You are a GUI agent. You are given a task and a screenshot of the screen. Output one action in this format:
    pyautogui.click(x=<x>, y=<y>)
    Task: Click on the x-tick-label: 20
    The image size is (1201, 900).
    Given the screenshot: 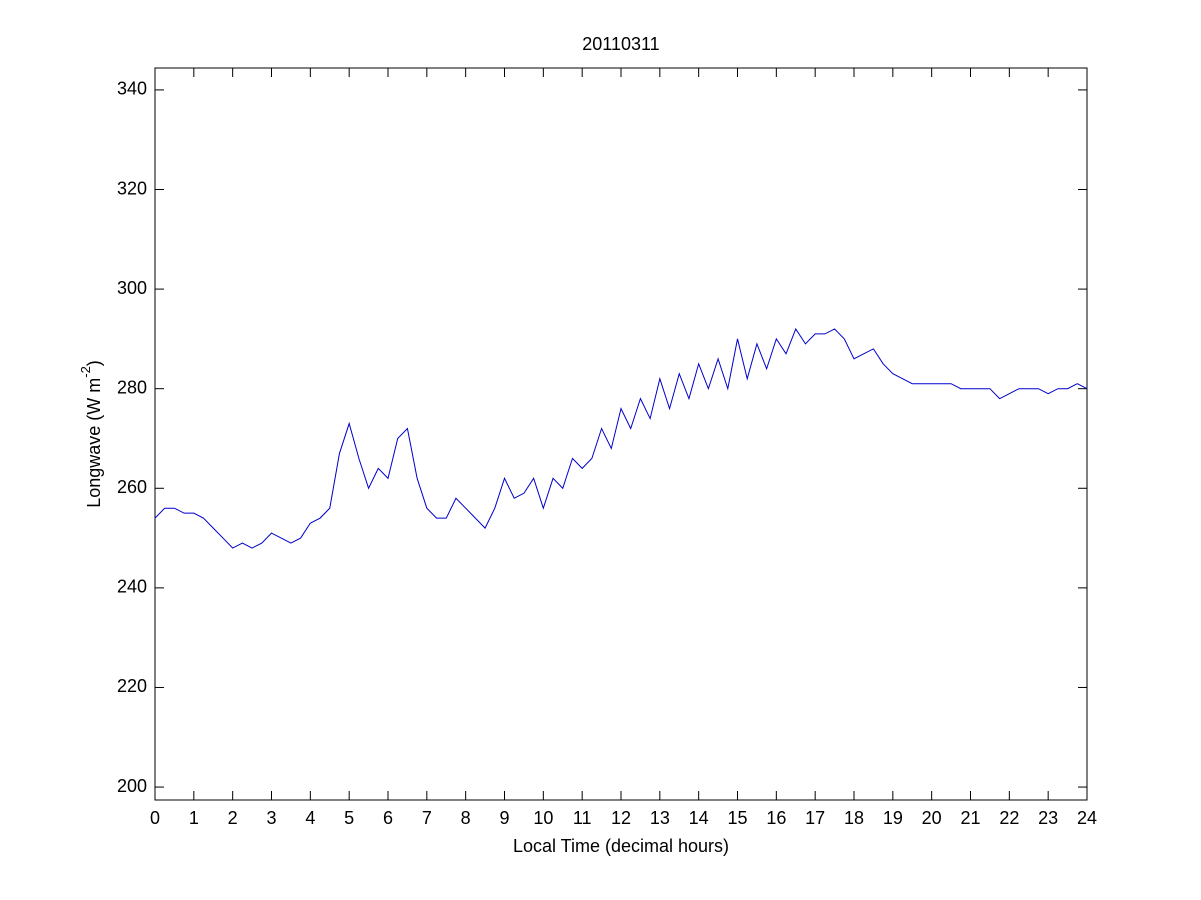 What is the action you would take?
    pyautogui.click(x=932, y=818)
    